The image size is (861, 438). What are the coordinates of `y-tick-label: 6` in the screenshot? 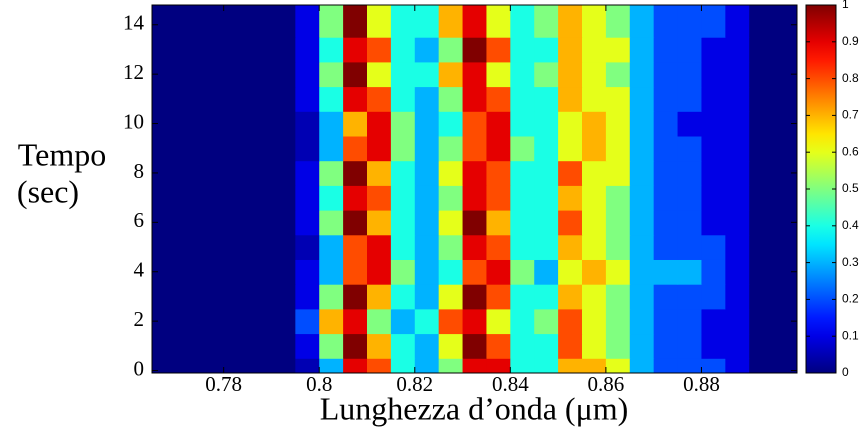 It's located at (139, 220).